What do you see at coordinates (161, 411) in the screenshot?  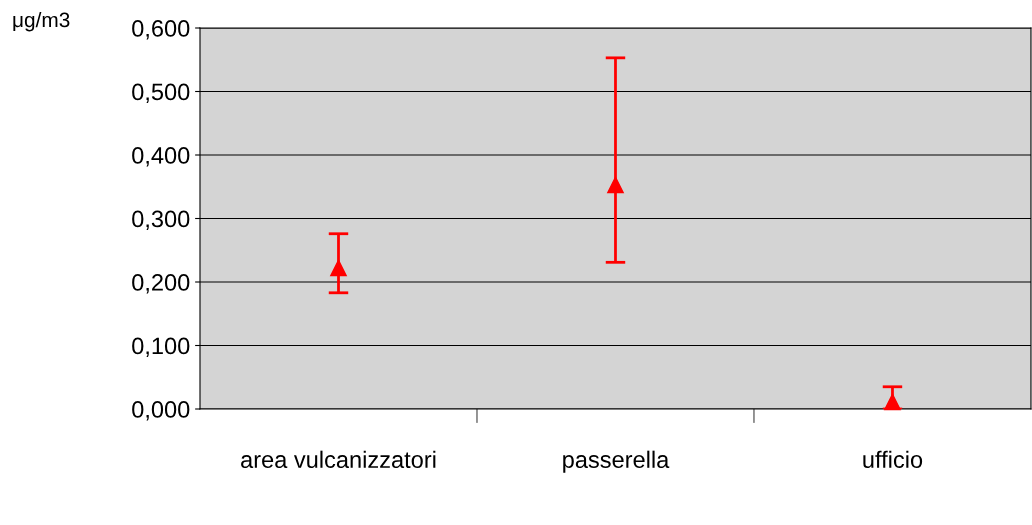 I see `y-tick-label: 0,000` at bounding box center [161, 411].